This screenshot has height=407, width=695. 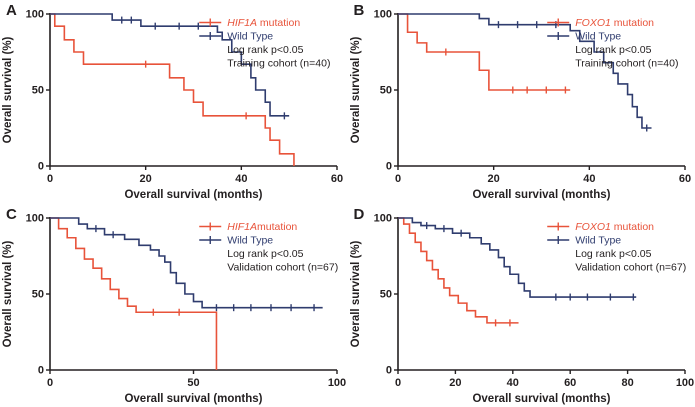 I want to click on panel-d-label: D, so click(x=359, y=214).